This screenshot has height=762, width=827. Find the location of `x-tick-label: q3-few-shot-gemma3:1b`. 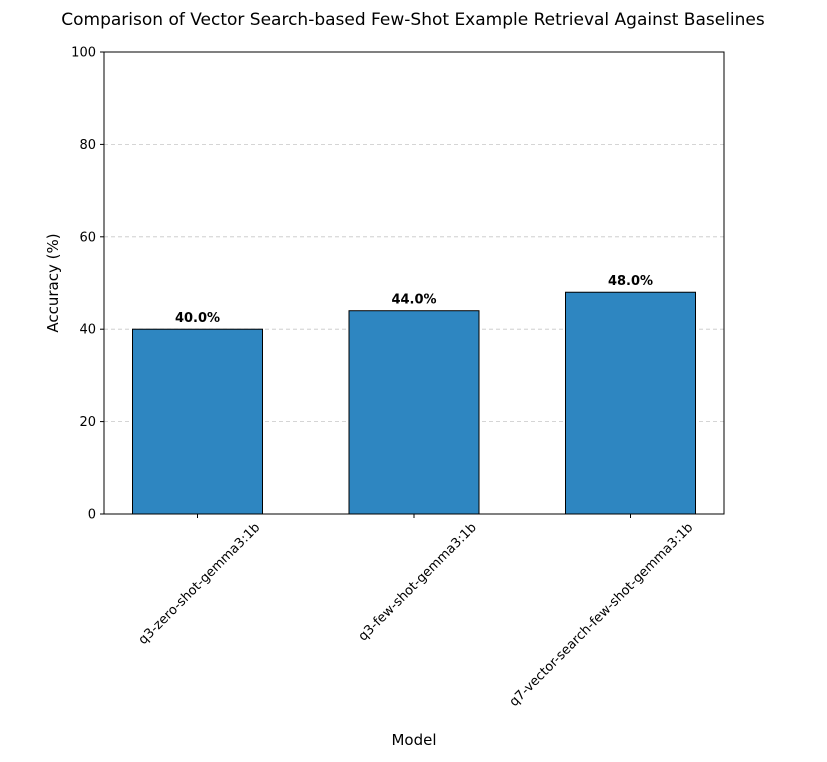

x-tick-label: q3-few-shot-gemma3:1b is located at coordinates (418, 582).